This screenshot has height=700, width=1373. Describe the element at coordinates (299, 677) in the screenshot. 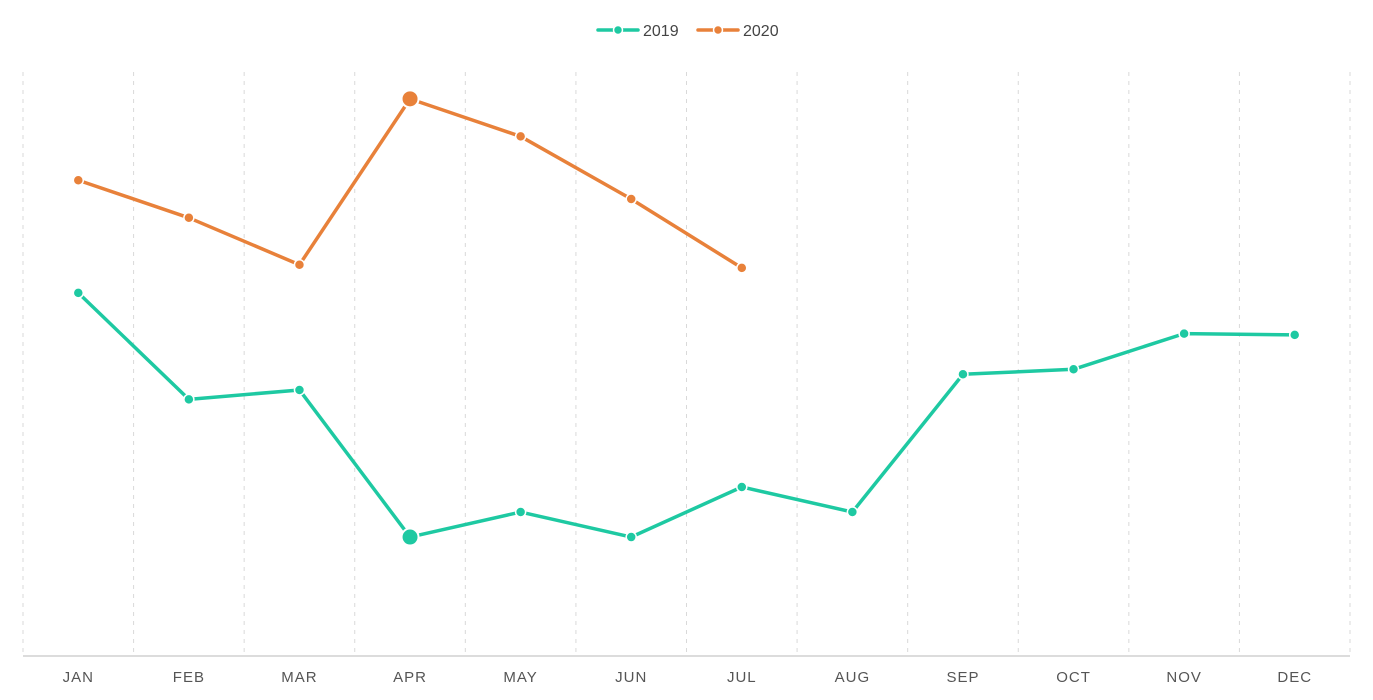

I see `x-tick-label: MAR` at that location.